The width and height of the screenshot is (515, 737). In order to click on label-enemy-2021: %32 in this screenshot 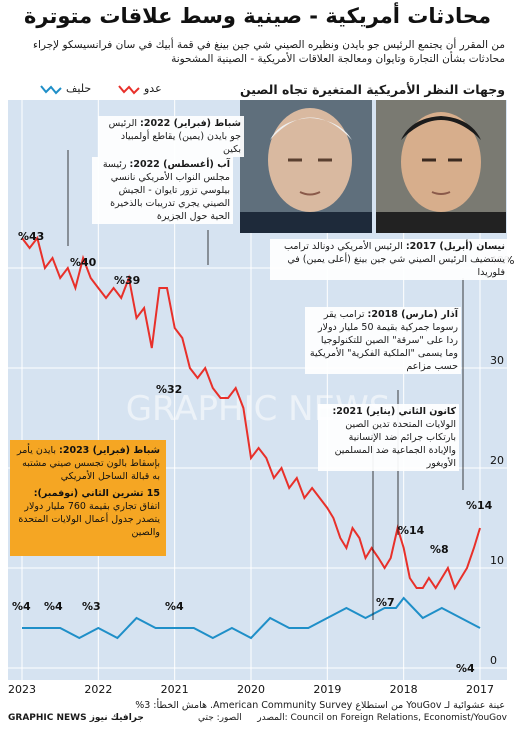, I will do `click(169, 389)`.